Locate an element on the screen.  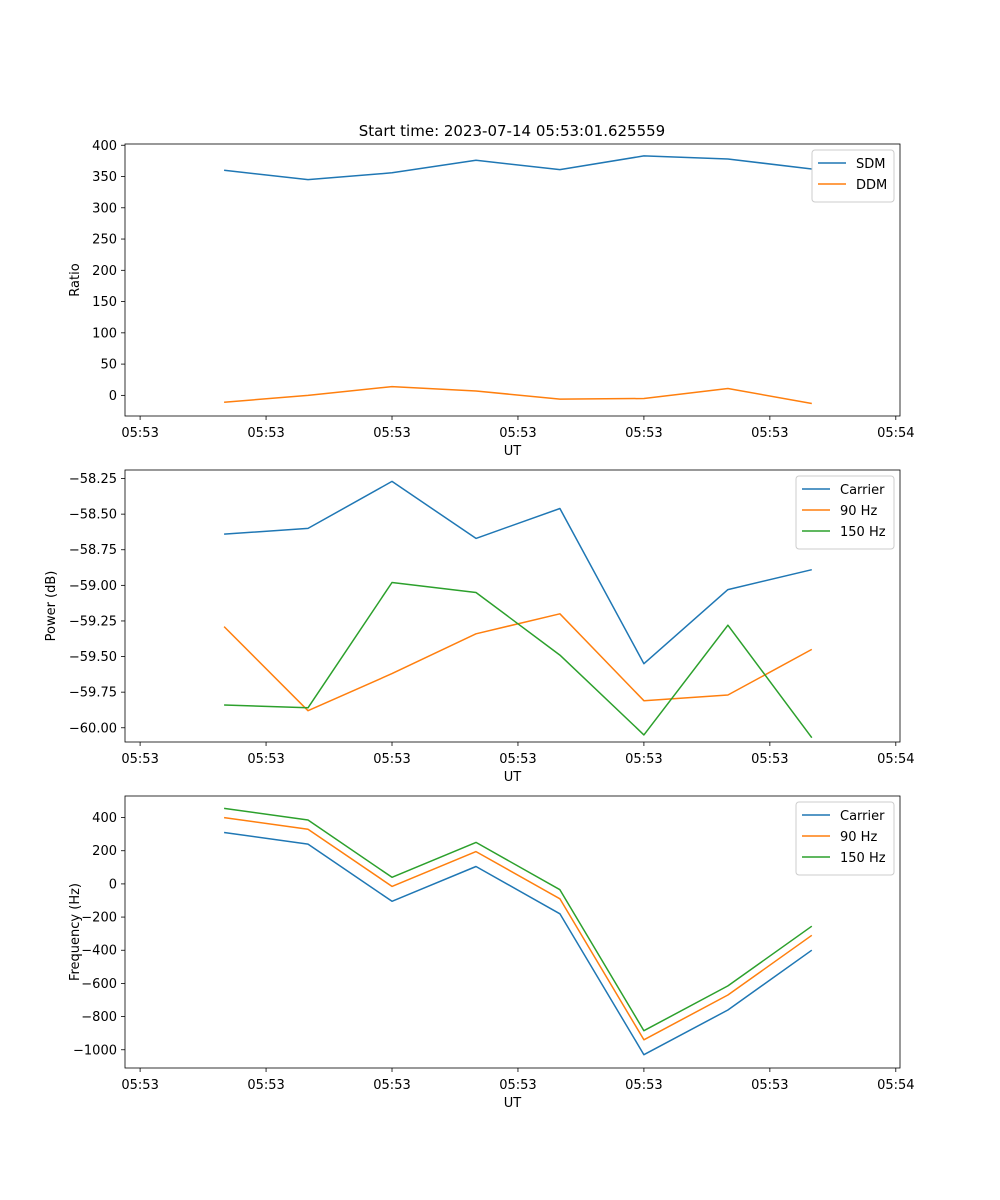
y-axis-label: Power (dB) is located at coordinates (51, 606).